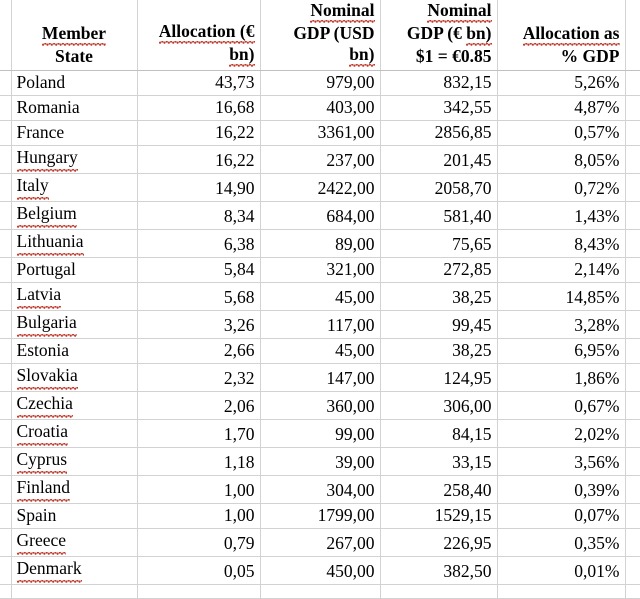 This screenshot has width=640, height=599. Describe the element at coordinates (74, 324) in the screenshot. I see `cell-member-state: Bulgaria` at that location.